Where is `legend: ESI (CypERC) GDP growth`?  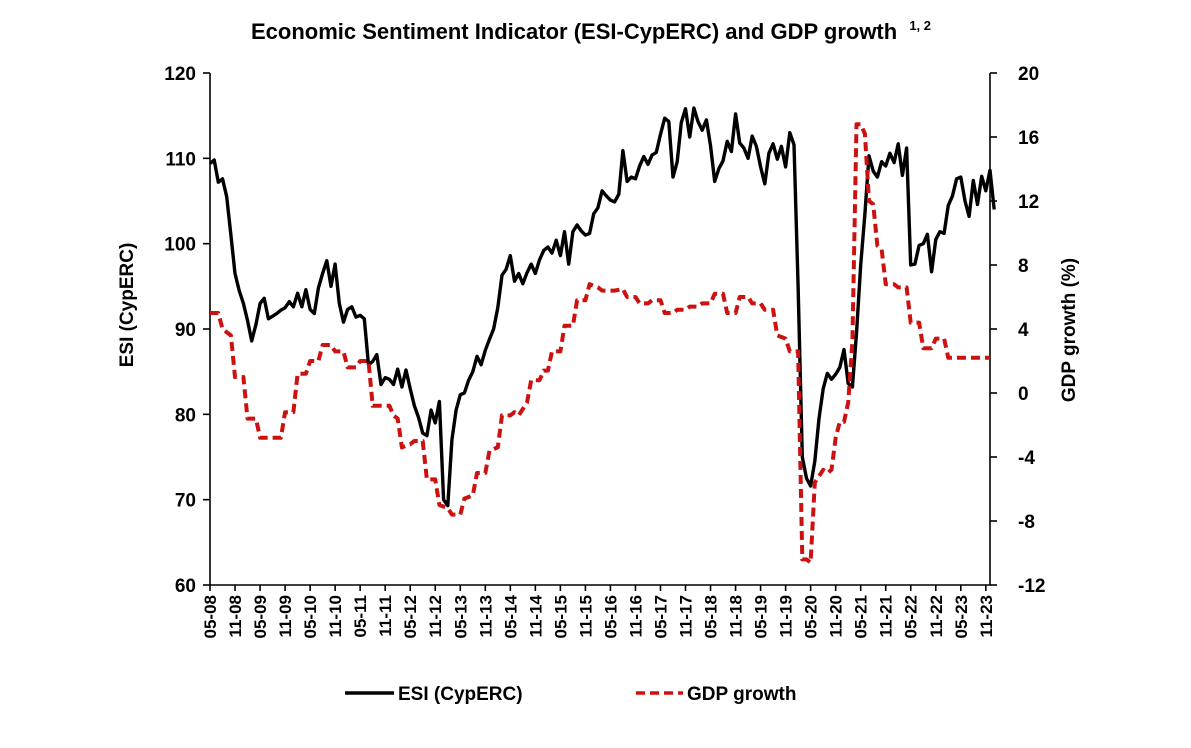
legend: ESI (CypERC) GDP growth is located at coordinates (570, 694).